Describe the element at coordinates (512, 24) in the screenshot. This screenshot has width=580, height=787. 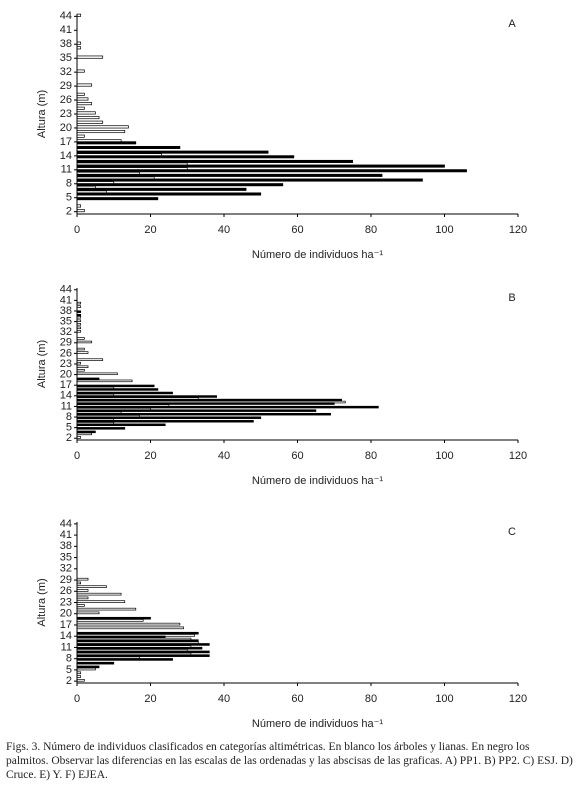
I see `panel-letter: A` at that location.